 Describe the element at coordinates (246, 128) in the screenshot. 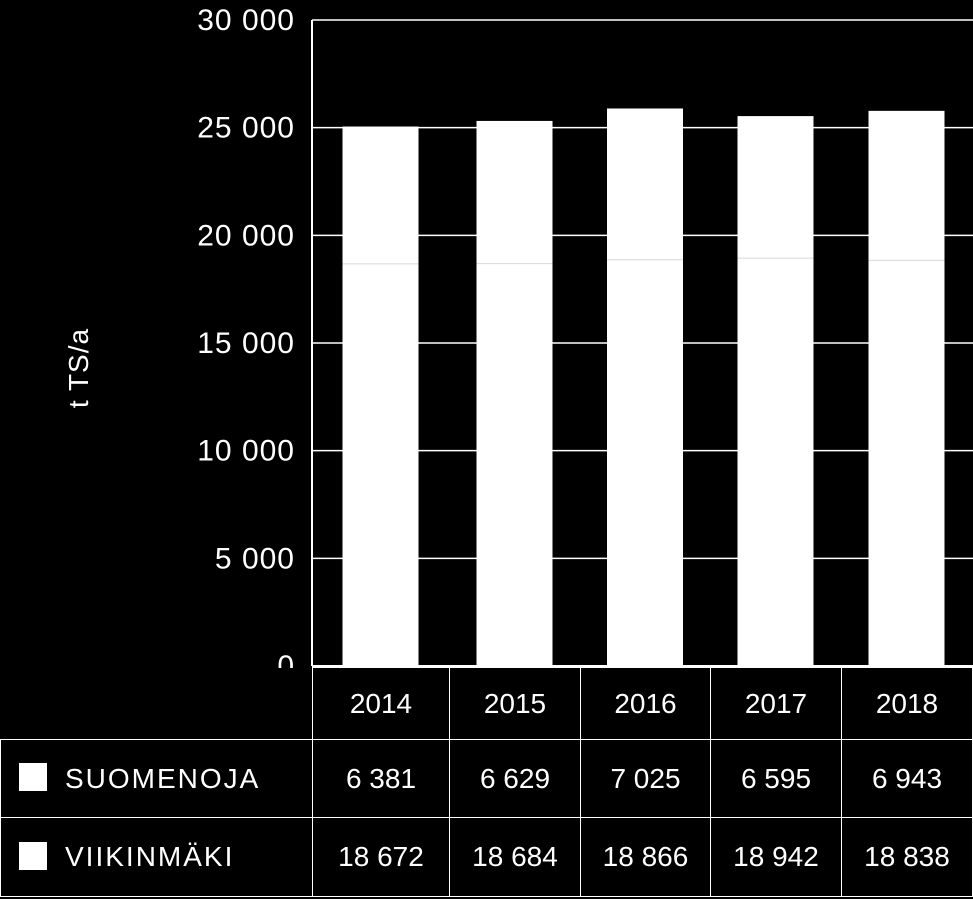

I see `y-tick-label: 25 000` at that location.